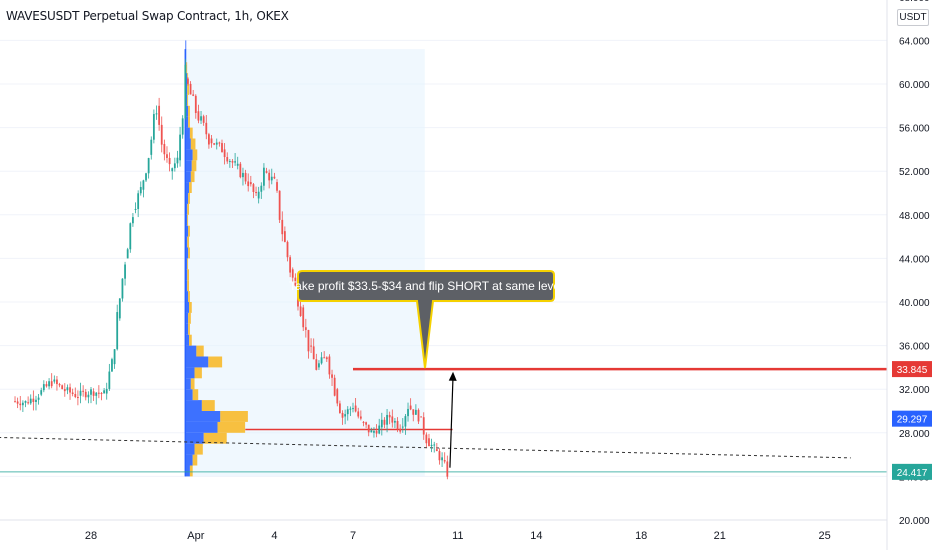  What do you see at coordinates (353, 536) in the screenshot?
I see `time-tick-label: 7` at bounding box center [353, 536].